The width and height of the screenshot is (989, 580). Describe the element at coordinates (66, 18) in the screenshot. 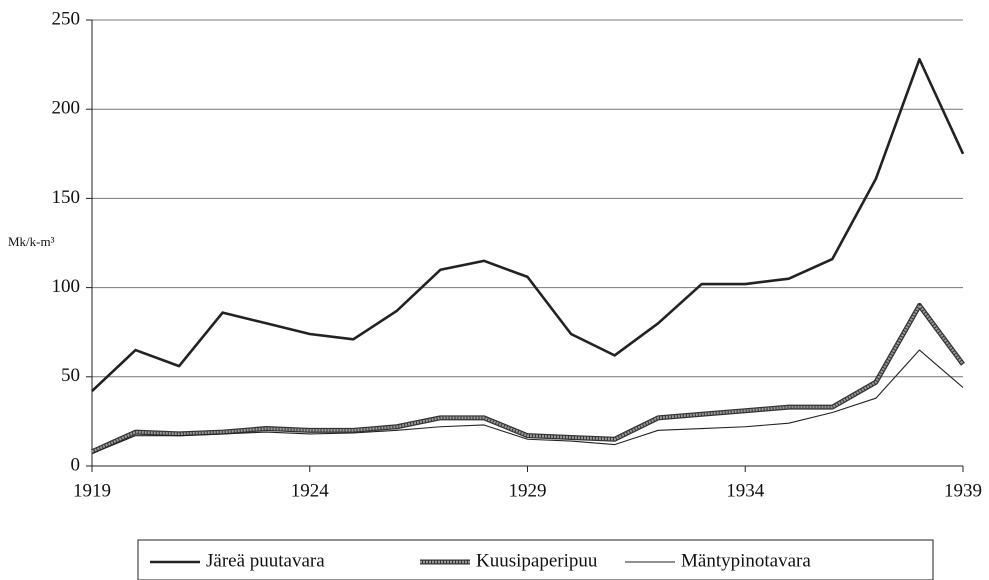

I see `y-tick-label: 250` at that location.